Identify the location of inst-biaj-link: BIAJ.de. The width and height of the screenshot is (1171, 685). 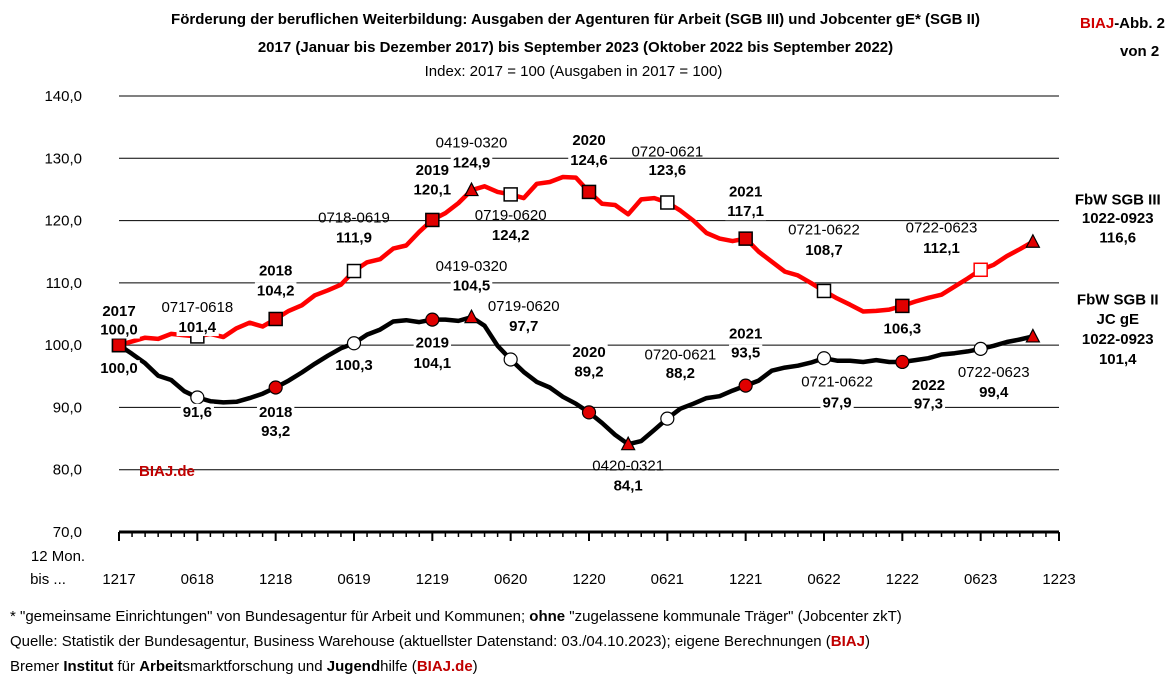
(444, 666).